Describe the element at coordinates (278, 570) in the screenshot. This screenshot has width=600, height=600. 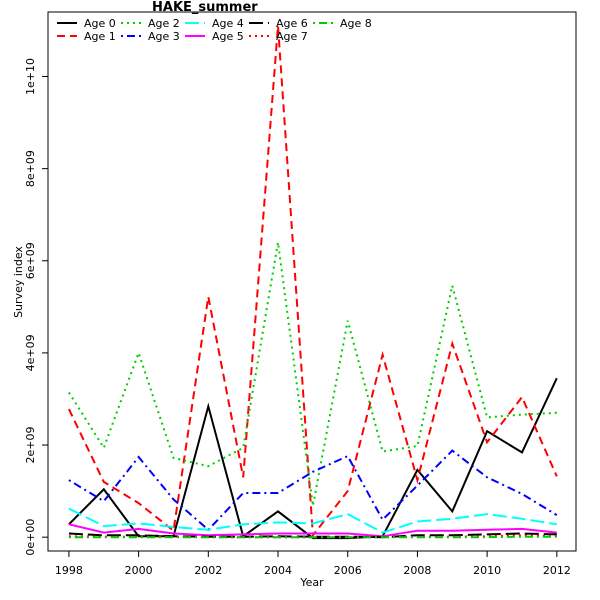
I see `x-tick-label: 2004` at that location.